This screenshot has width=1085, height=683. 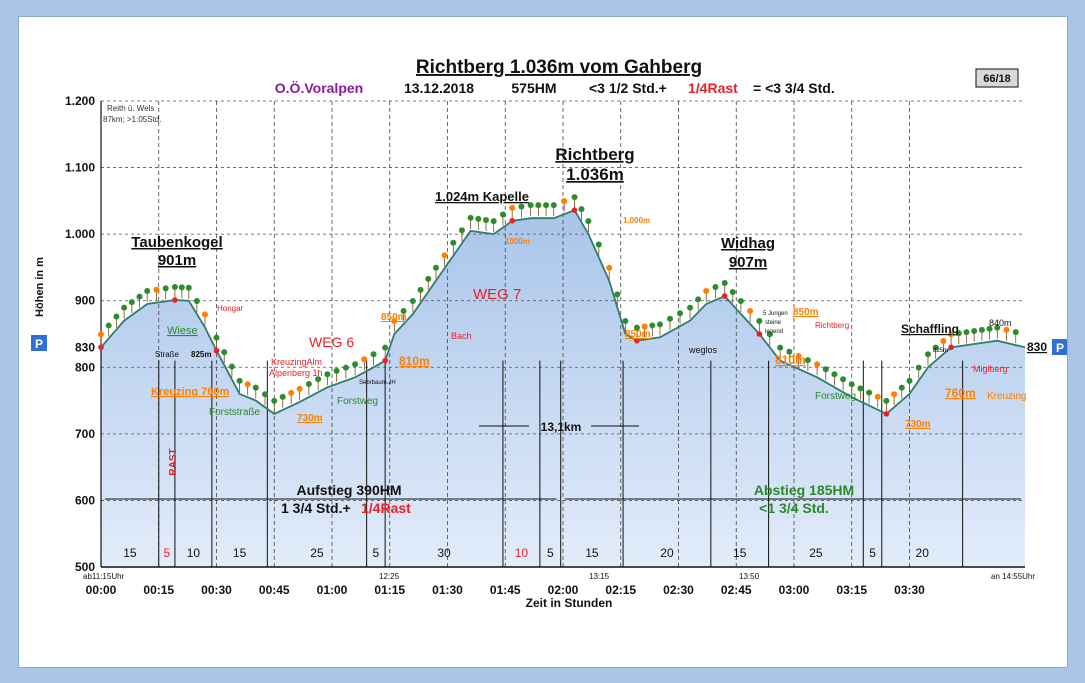 I want to click on aufstieg-label: Aufstieg 390HM, so click(x=348, y=490).